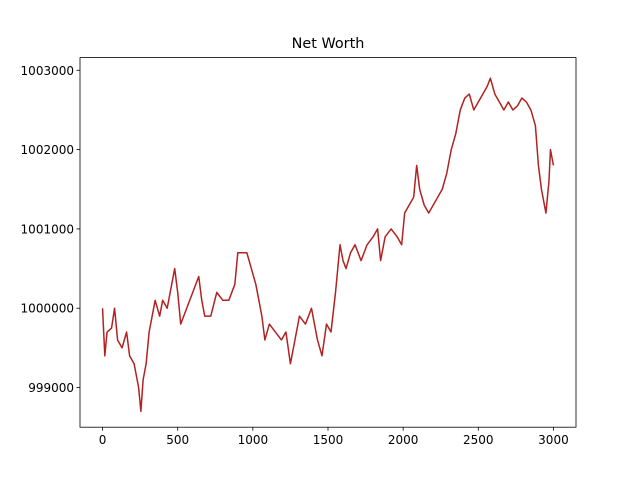  What do you see at coordinates (478, 440) in the screenshot?
I see `x-tick-label: 2500` at bounding box center [478, 440].